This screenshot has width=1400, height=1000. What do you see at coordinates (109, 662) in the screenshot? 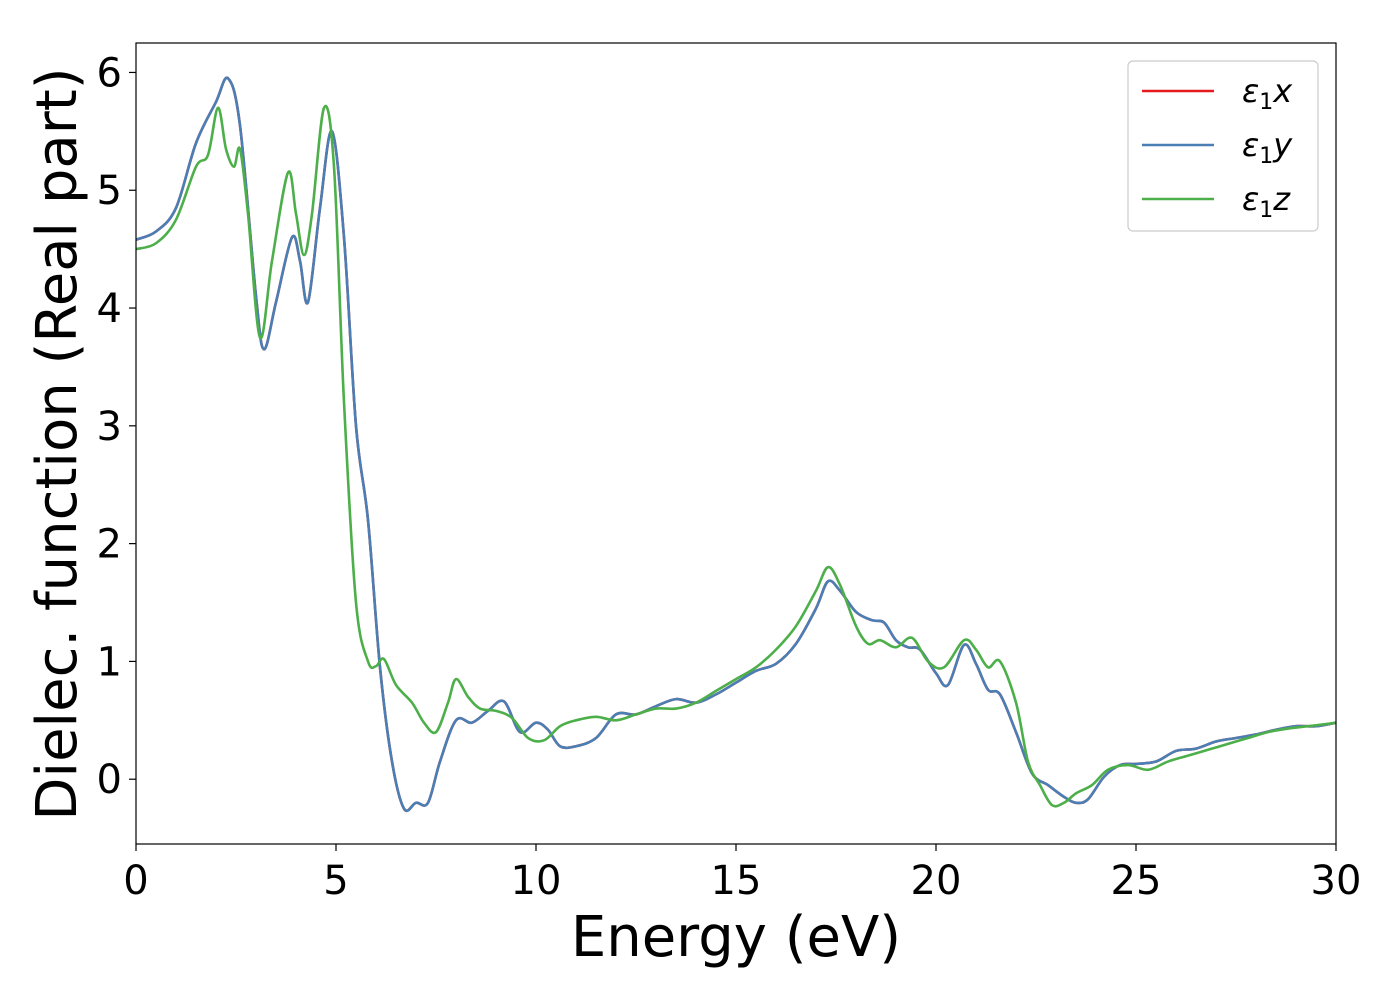
I see `y-tick-label: 1` at bounding box center [109, 662].